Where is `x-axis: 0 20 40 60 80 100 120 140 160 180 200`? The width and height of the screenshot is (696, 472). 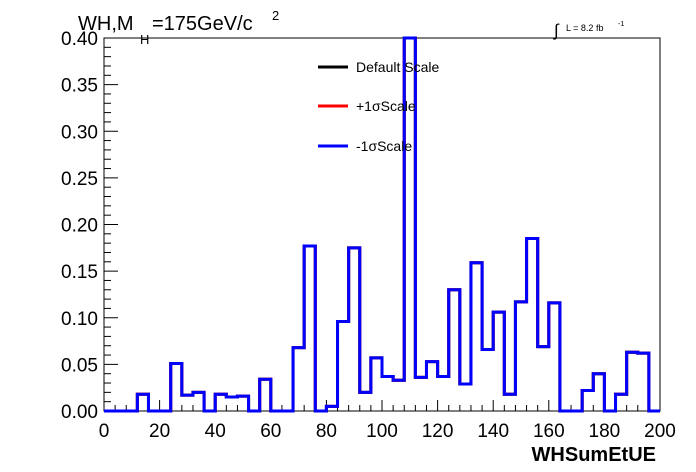 x-axis: 0 20 40 60 80 100 120 140 160 180 200 is located at coordinates (387, 421).